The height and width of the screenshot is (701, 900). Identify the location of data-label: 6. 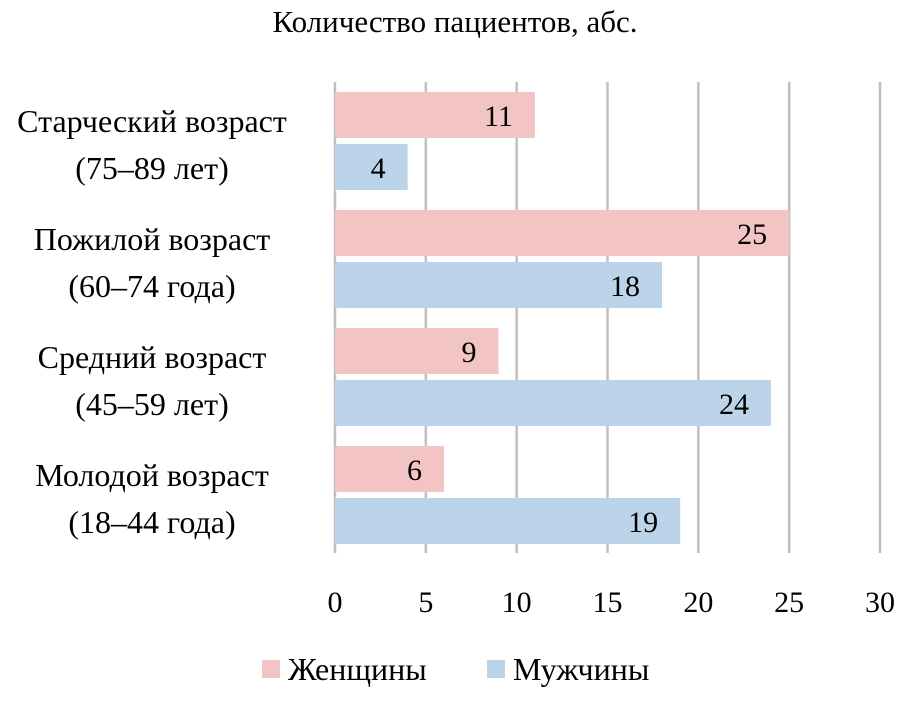
(414, 470).